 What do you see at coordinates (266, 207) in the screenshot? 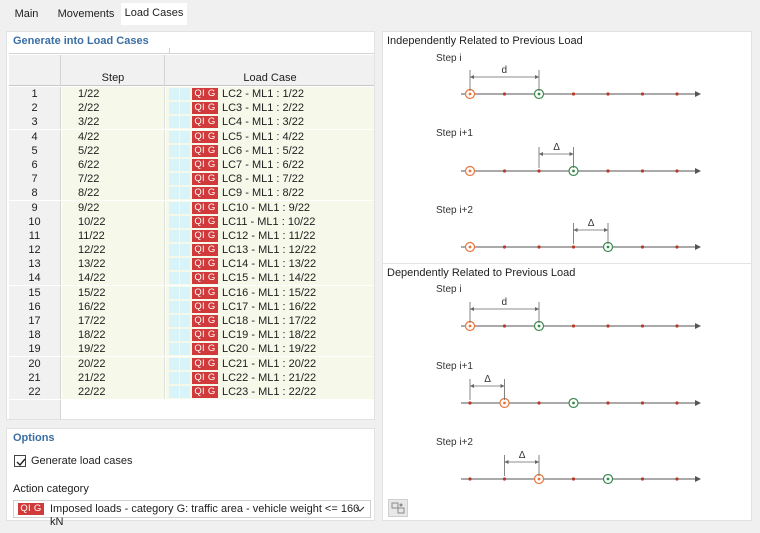
I see `load-case-name: LC10 - ML1 : 9/22` at bounding box center [266, 207].